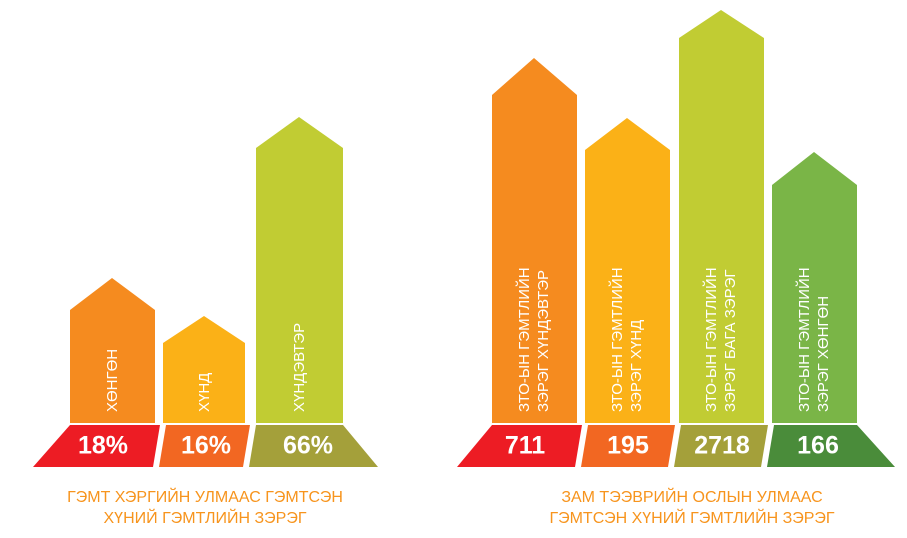 This screenshot has width=907, height=538. I want to click on caption: ЗАМ ТЭЭВРИЙН ОСЛЫН УЛМААС, so click(691, 496).